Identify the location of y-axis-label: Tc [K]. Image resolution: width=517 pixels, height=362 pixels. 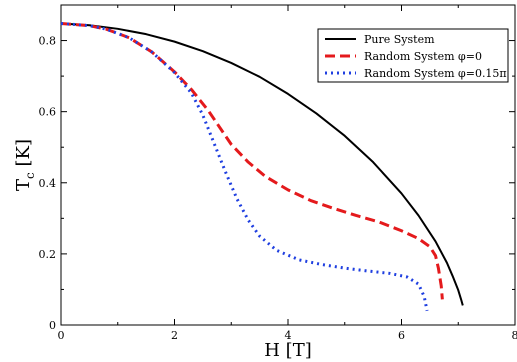
(25, 165).